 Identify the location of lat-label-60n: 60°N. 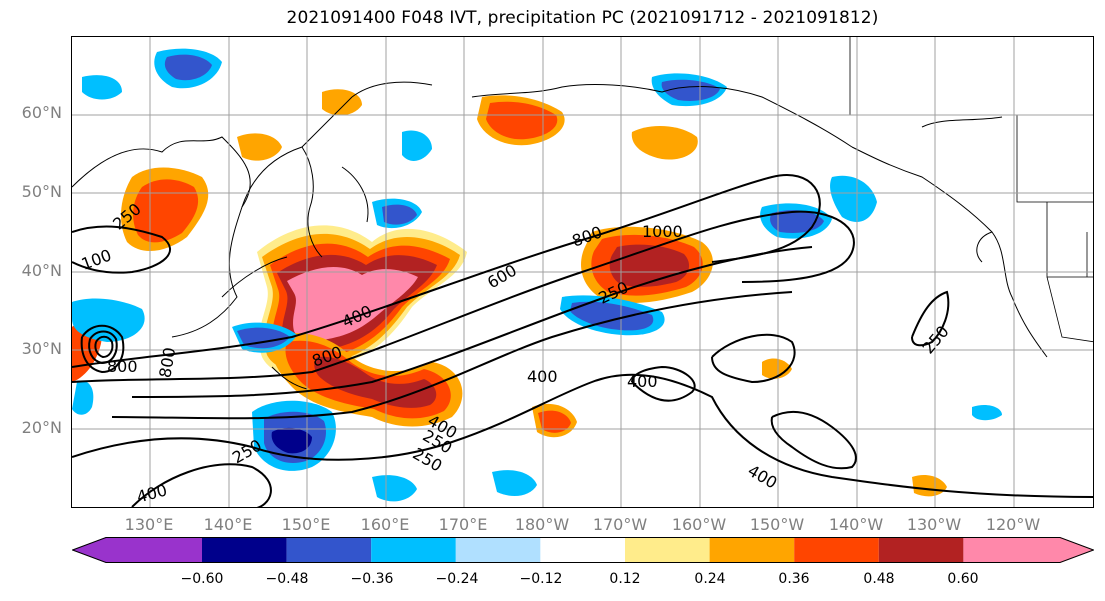
(41, 112).